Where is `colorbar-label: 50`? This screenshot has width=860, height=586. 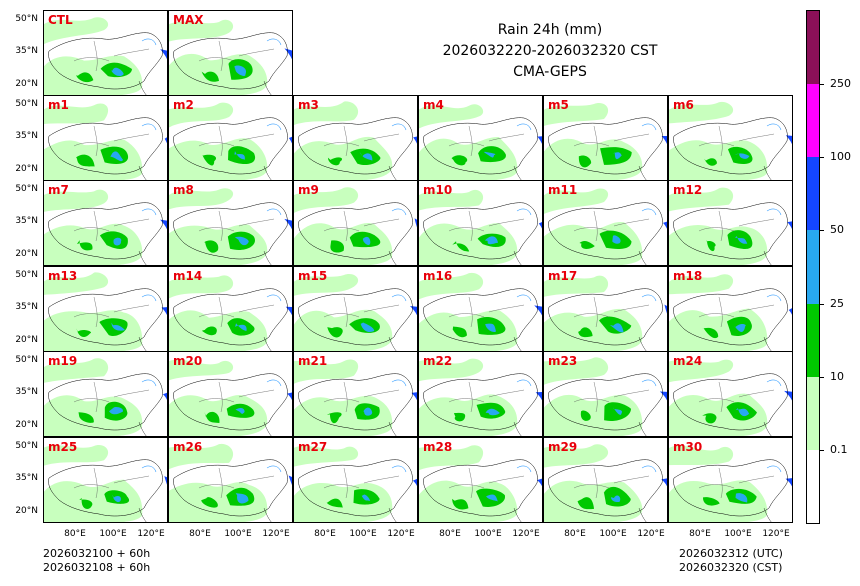
colorbar-label: 50 is located at coordinates (837, 230).